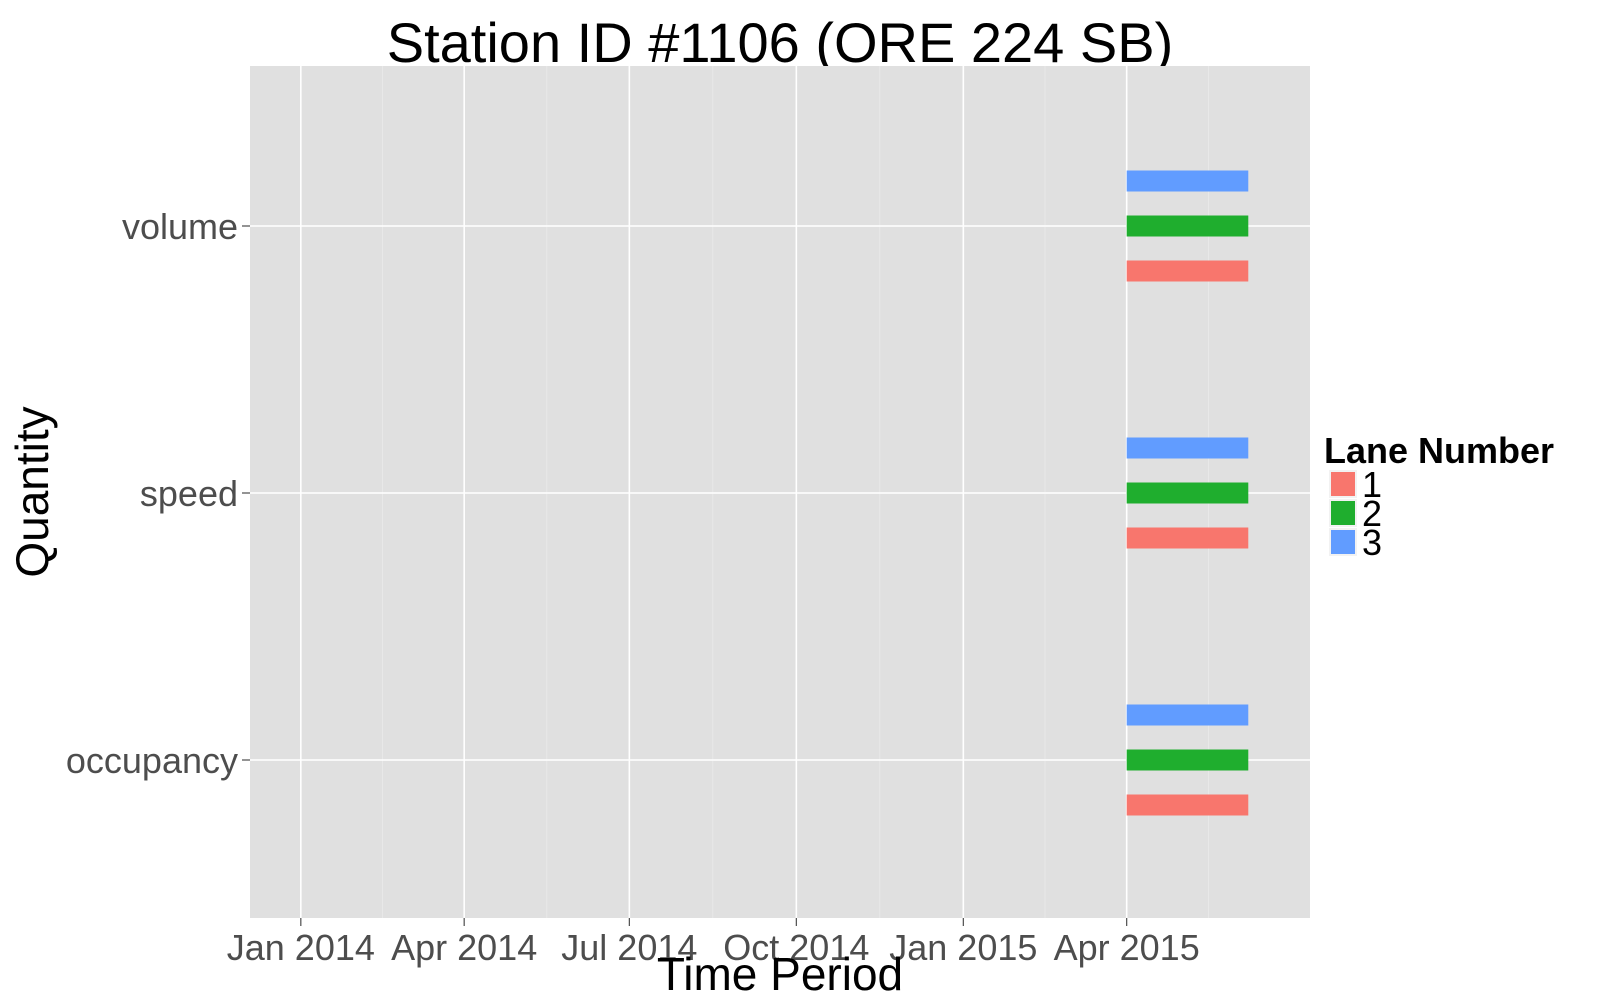 The width and height of the screenshot is (1600, 1000). Describe the element at coordinates (1187, 538) in the screenshot. I see `lane-1-speed-bar` at that location.